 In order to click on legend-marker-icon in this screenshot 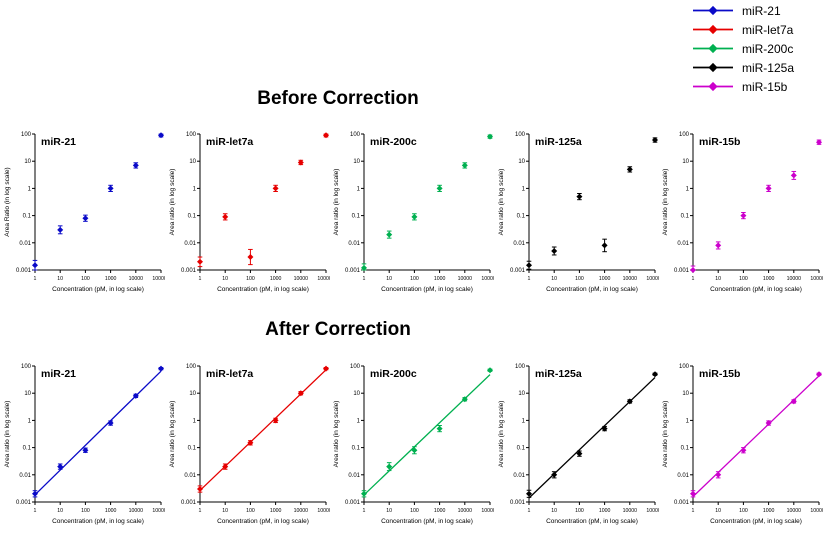, I will do `click(712, 10)`.